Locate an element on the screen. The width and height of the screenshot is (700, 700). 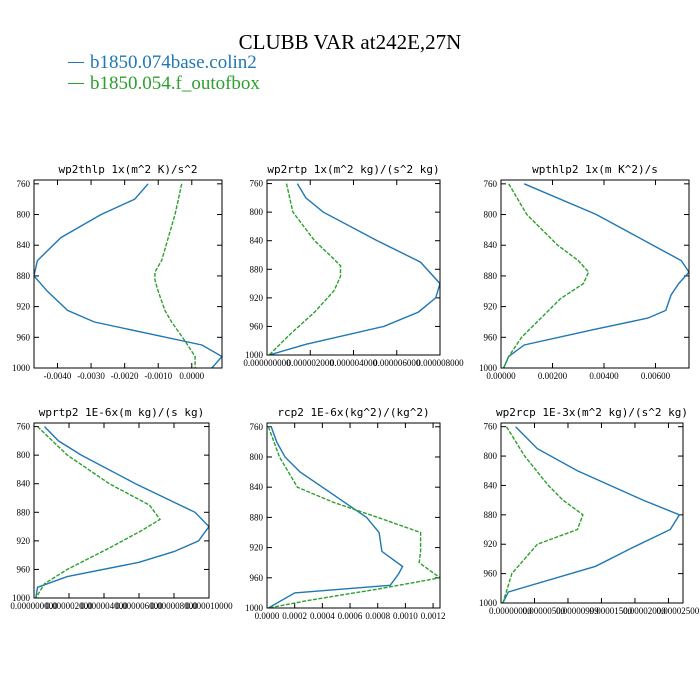
x-tick-label: 0.00001500 is located at coordinates (610, 611).